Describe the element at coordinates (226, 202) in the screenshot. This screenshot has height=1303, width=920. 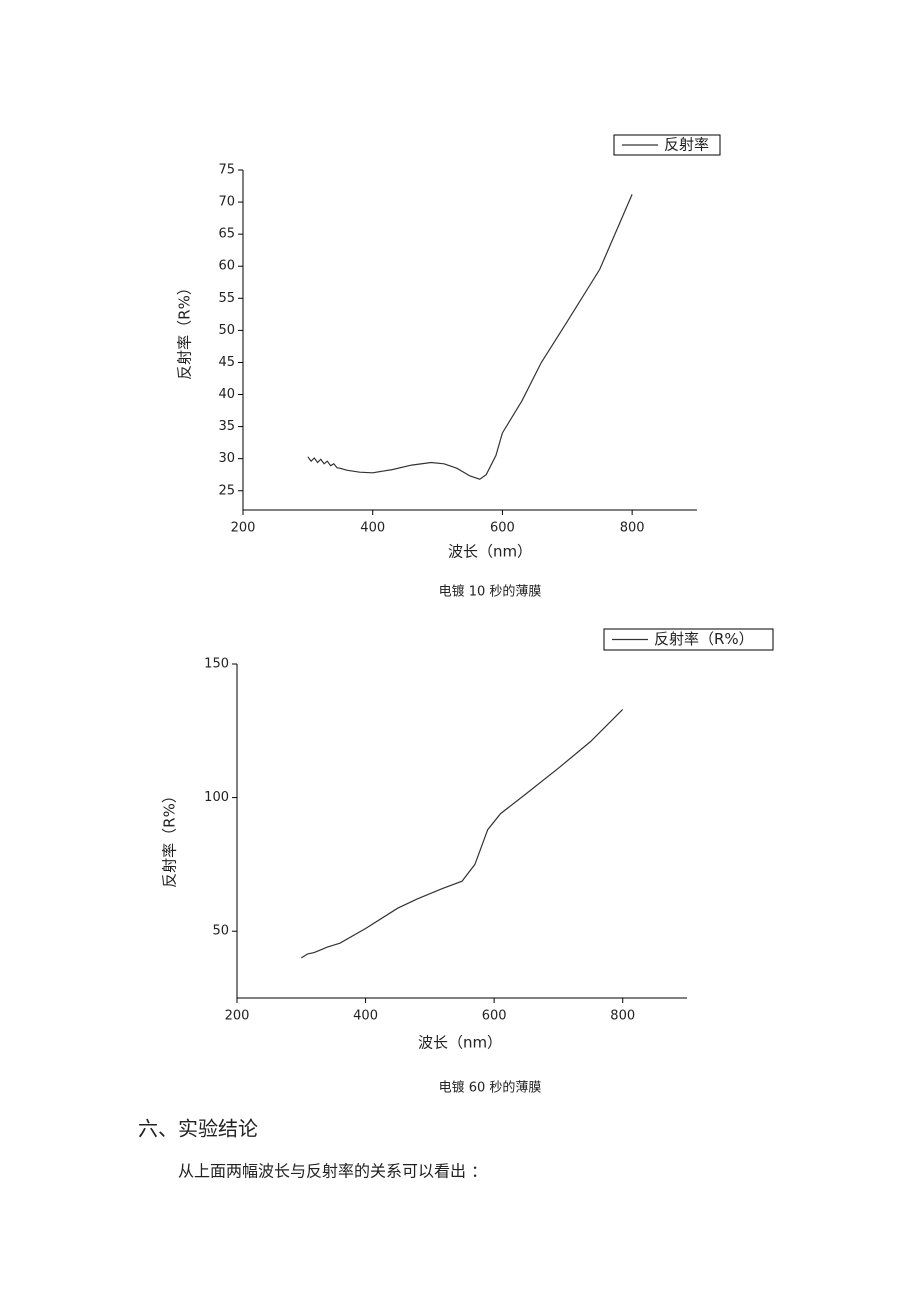
I see `y-tick-label: 70` at that location.